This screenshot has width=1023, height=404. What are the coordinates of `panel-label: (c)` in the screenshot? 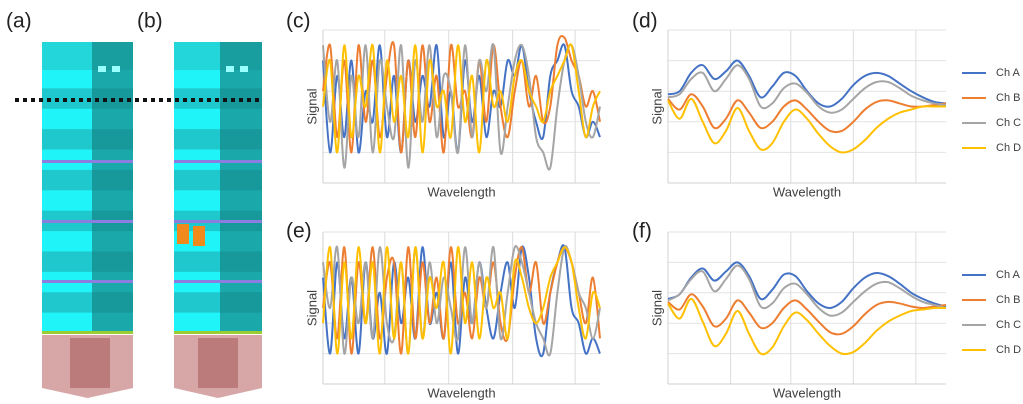 It's located at (298, 21).